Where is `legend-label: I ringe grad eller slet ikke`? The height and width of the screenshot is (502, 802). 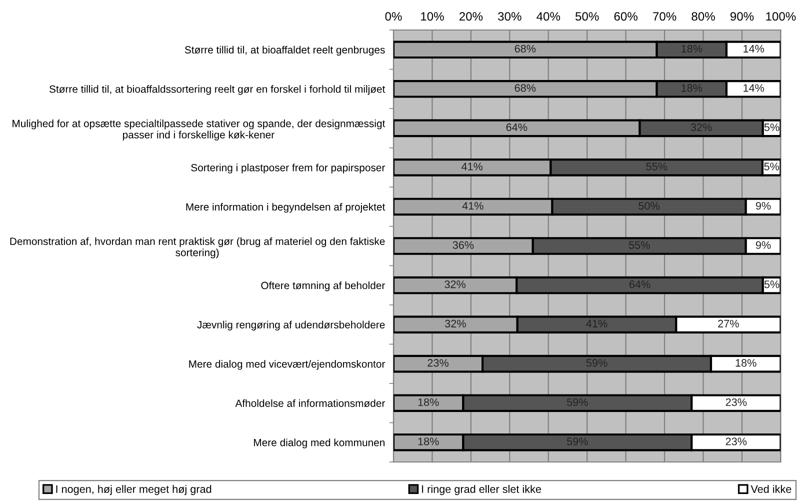
legend-label: I ringe grad eller slet ikke is located at coordinates (481, 490).